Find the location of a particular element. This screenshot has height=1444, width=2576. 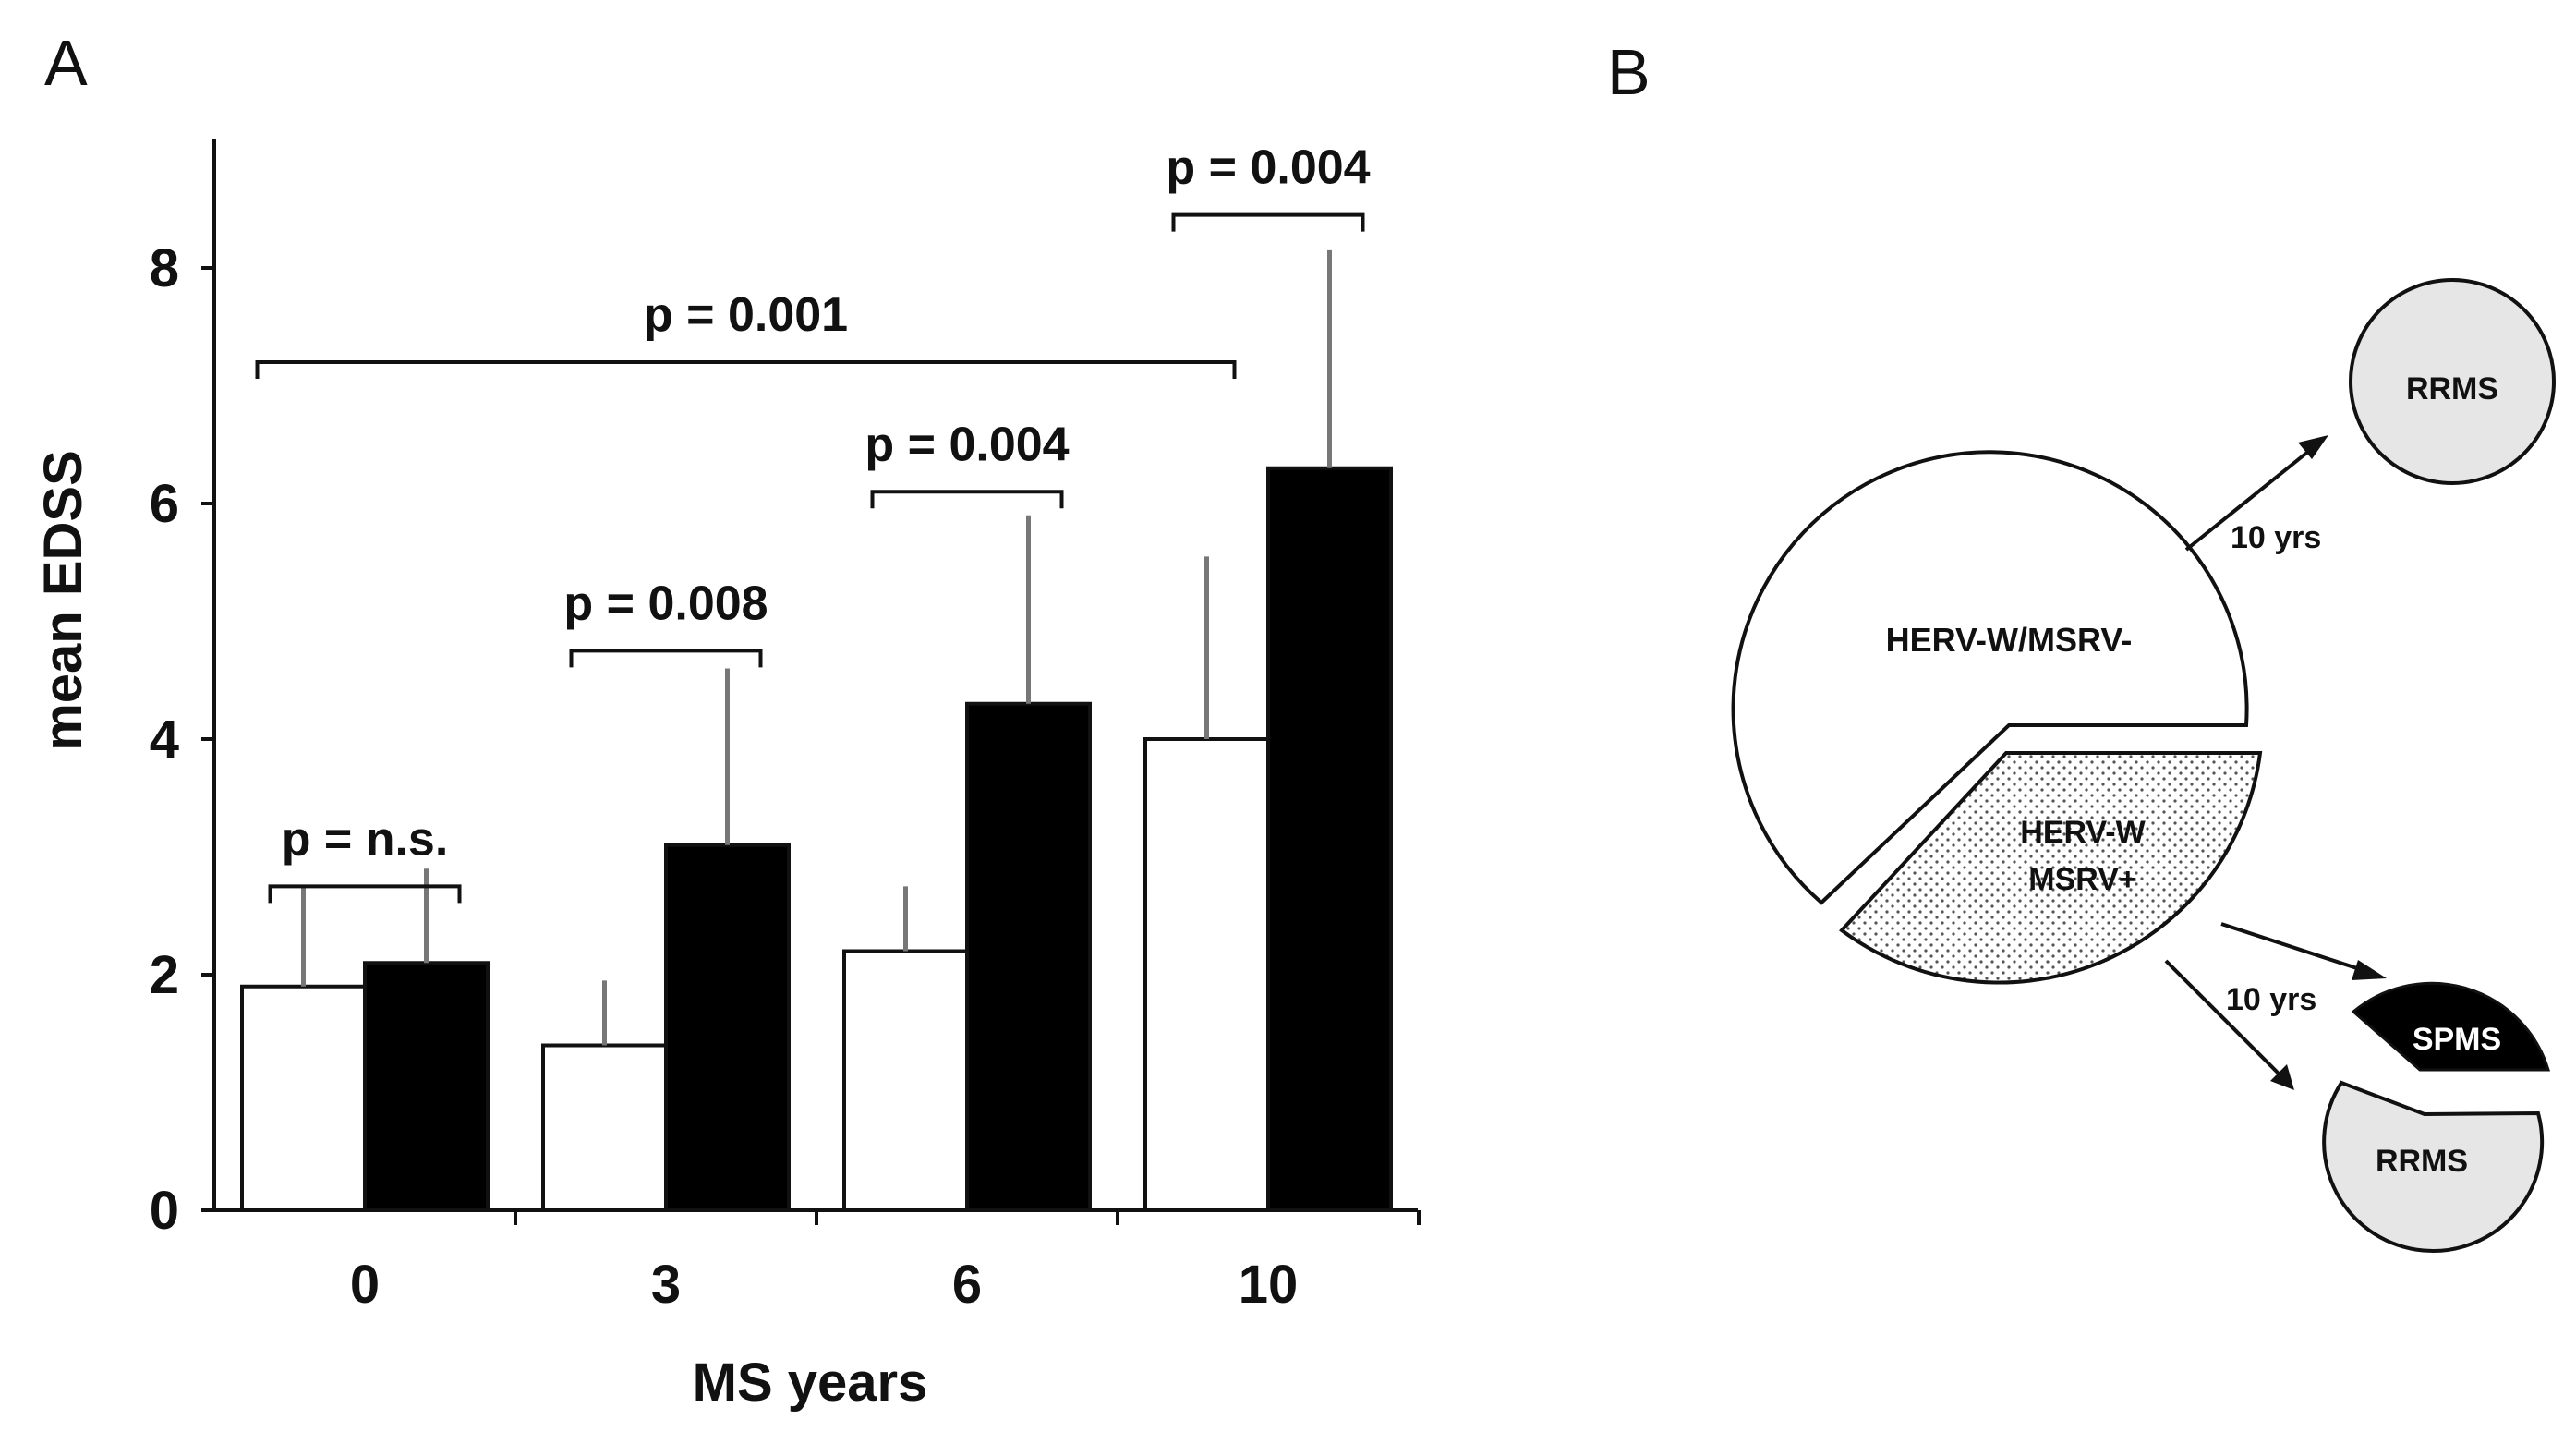

y-ticks: 0 2 4 6 8 is located at coordinates (182, 739).